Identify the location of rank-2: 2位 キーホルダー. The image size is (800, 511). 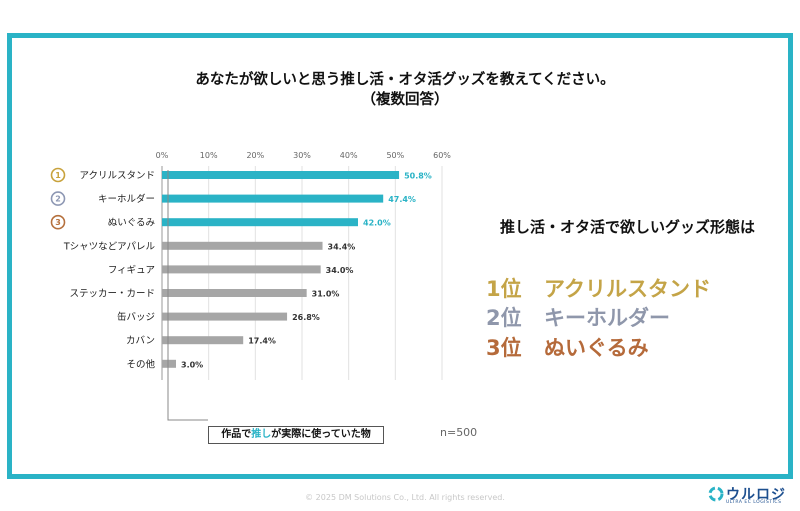
(578, 317).